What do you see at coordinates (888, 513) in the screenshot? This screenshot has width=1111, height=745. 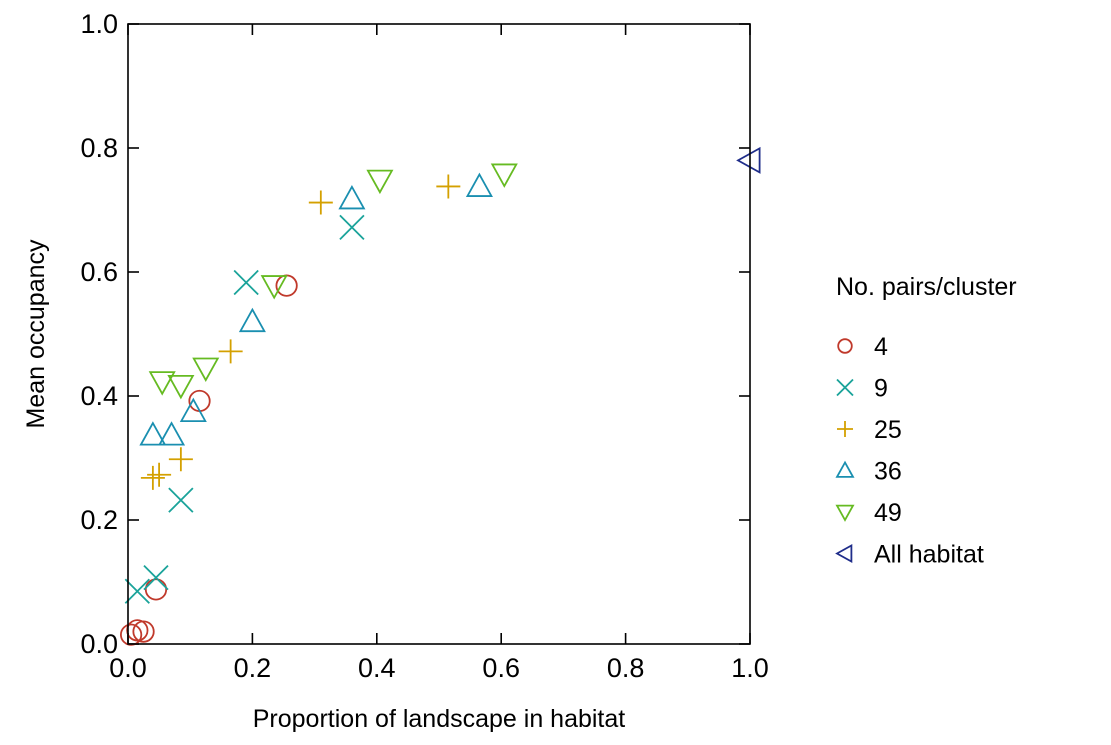 I see `legend-label: 49` at bounding box center [888, 513].